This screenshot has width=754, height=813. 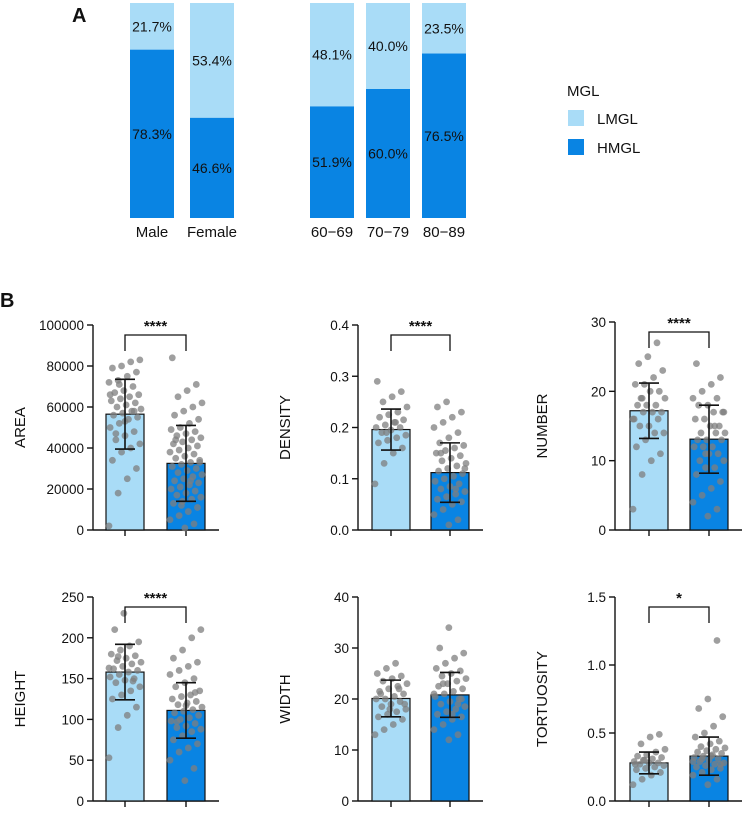 I want to click on y-tick-label: 0.1, so click(x=339, y=479).